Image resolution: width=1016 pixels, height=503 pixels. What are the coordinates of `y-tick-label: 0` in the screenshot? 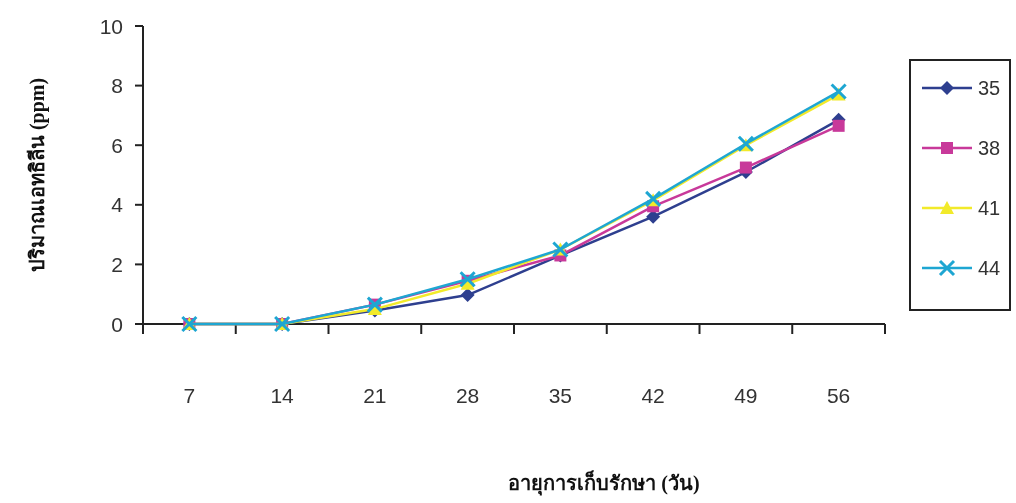 It's located at (117, 324).